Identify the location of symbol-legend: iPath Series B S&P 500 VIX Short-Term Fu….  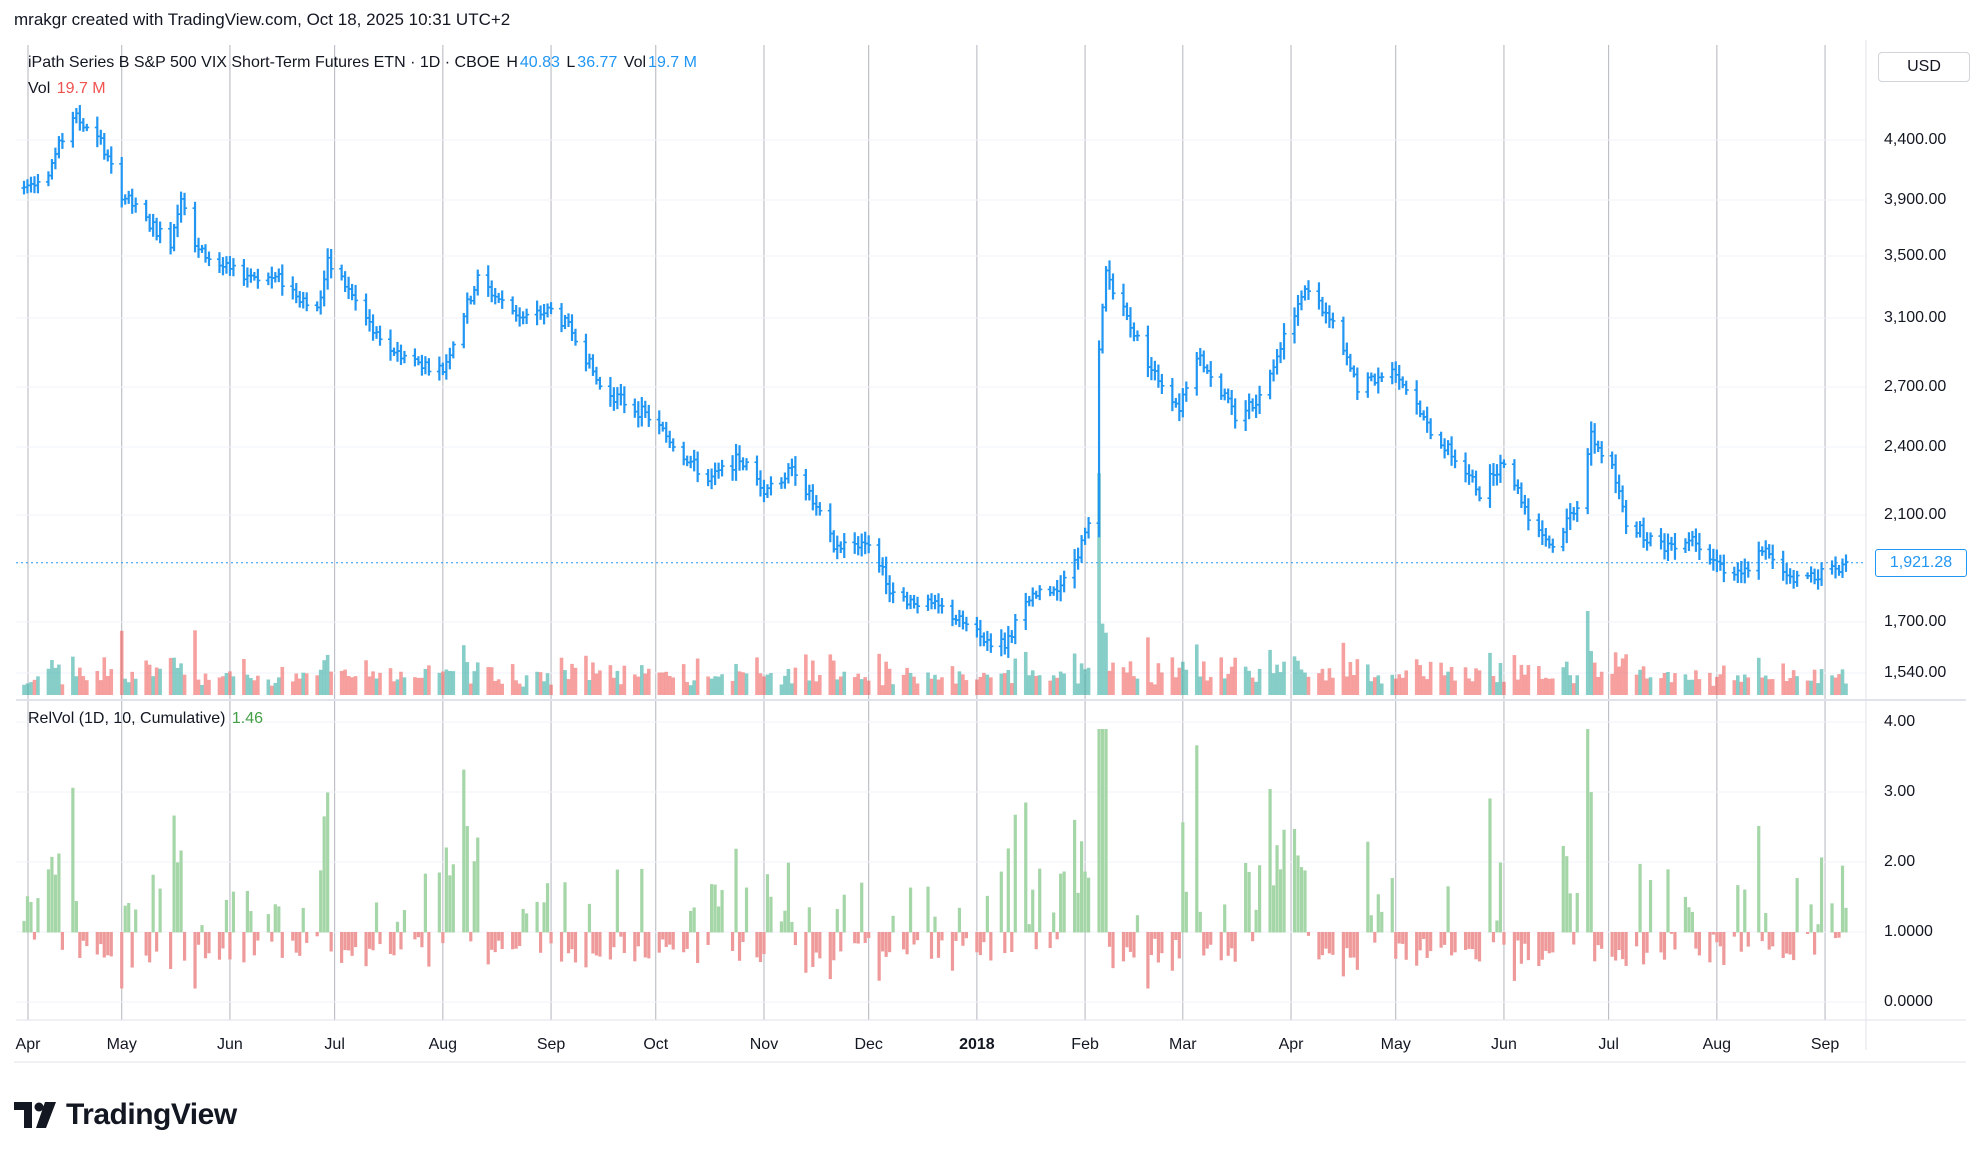
(363, 63).